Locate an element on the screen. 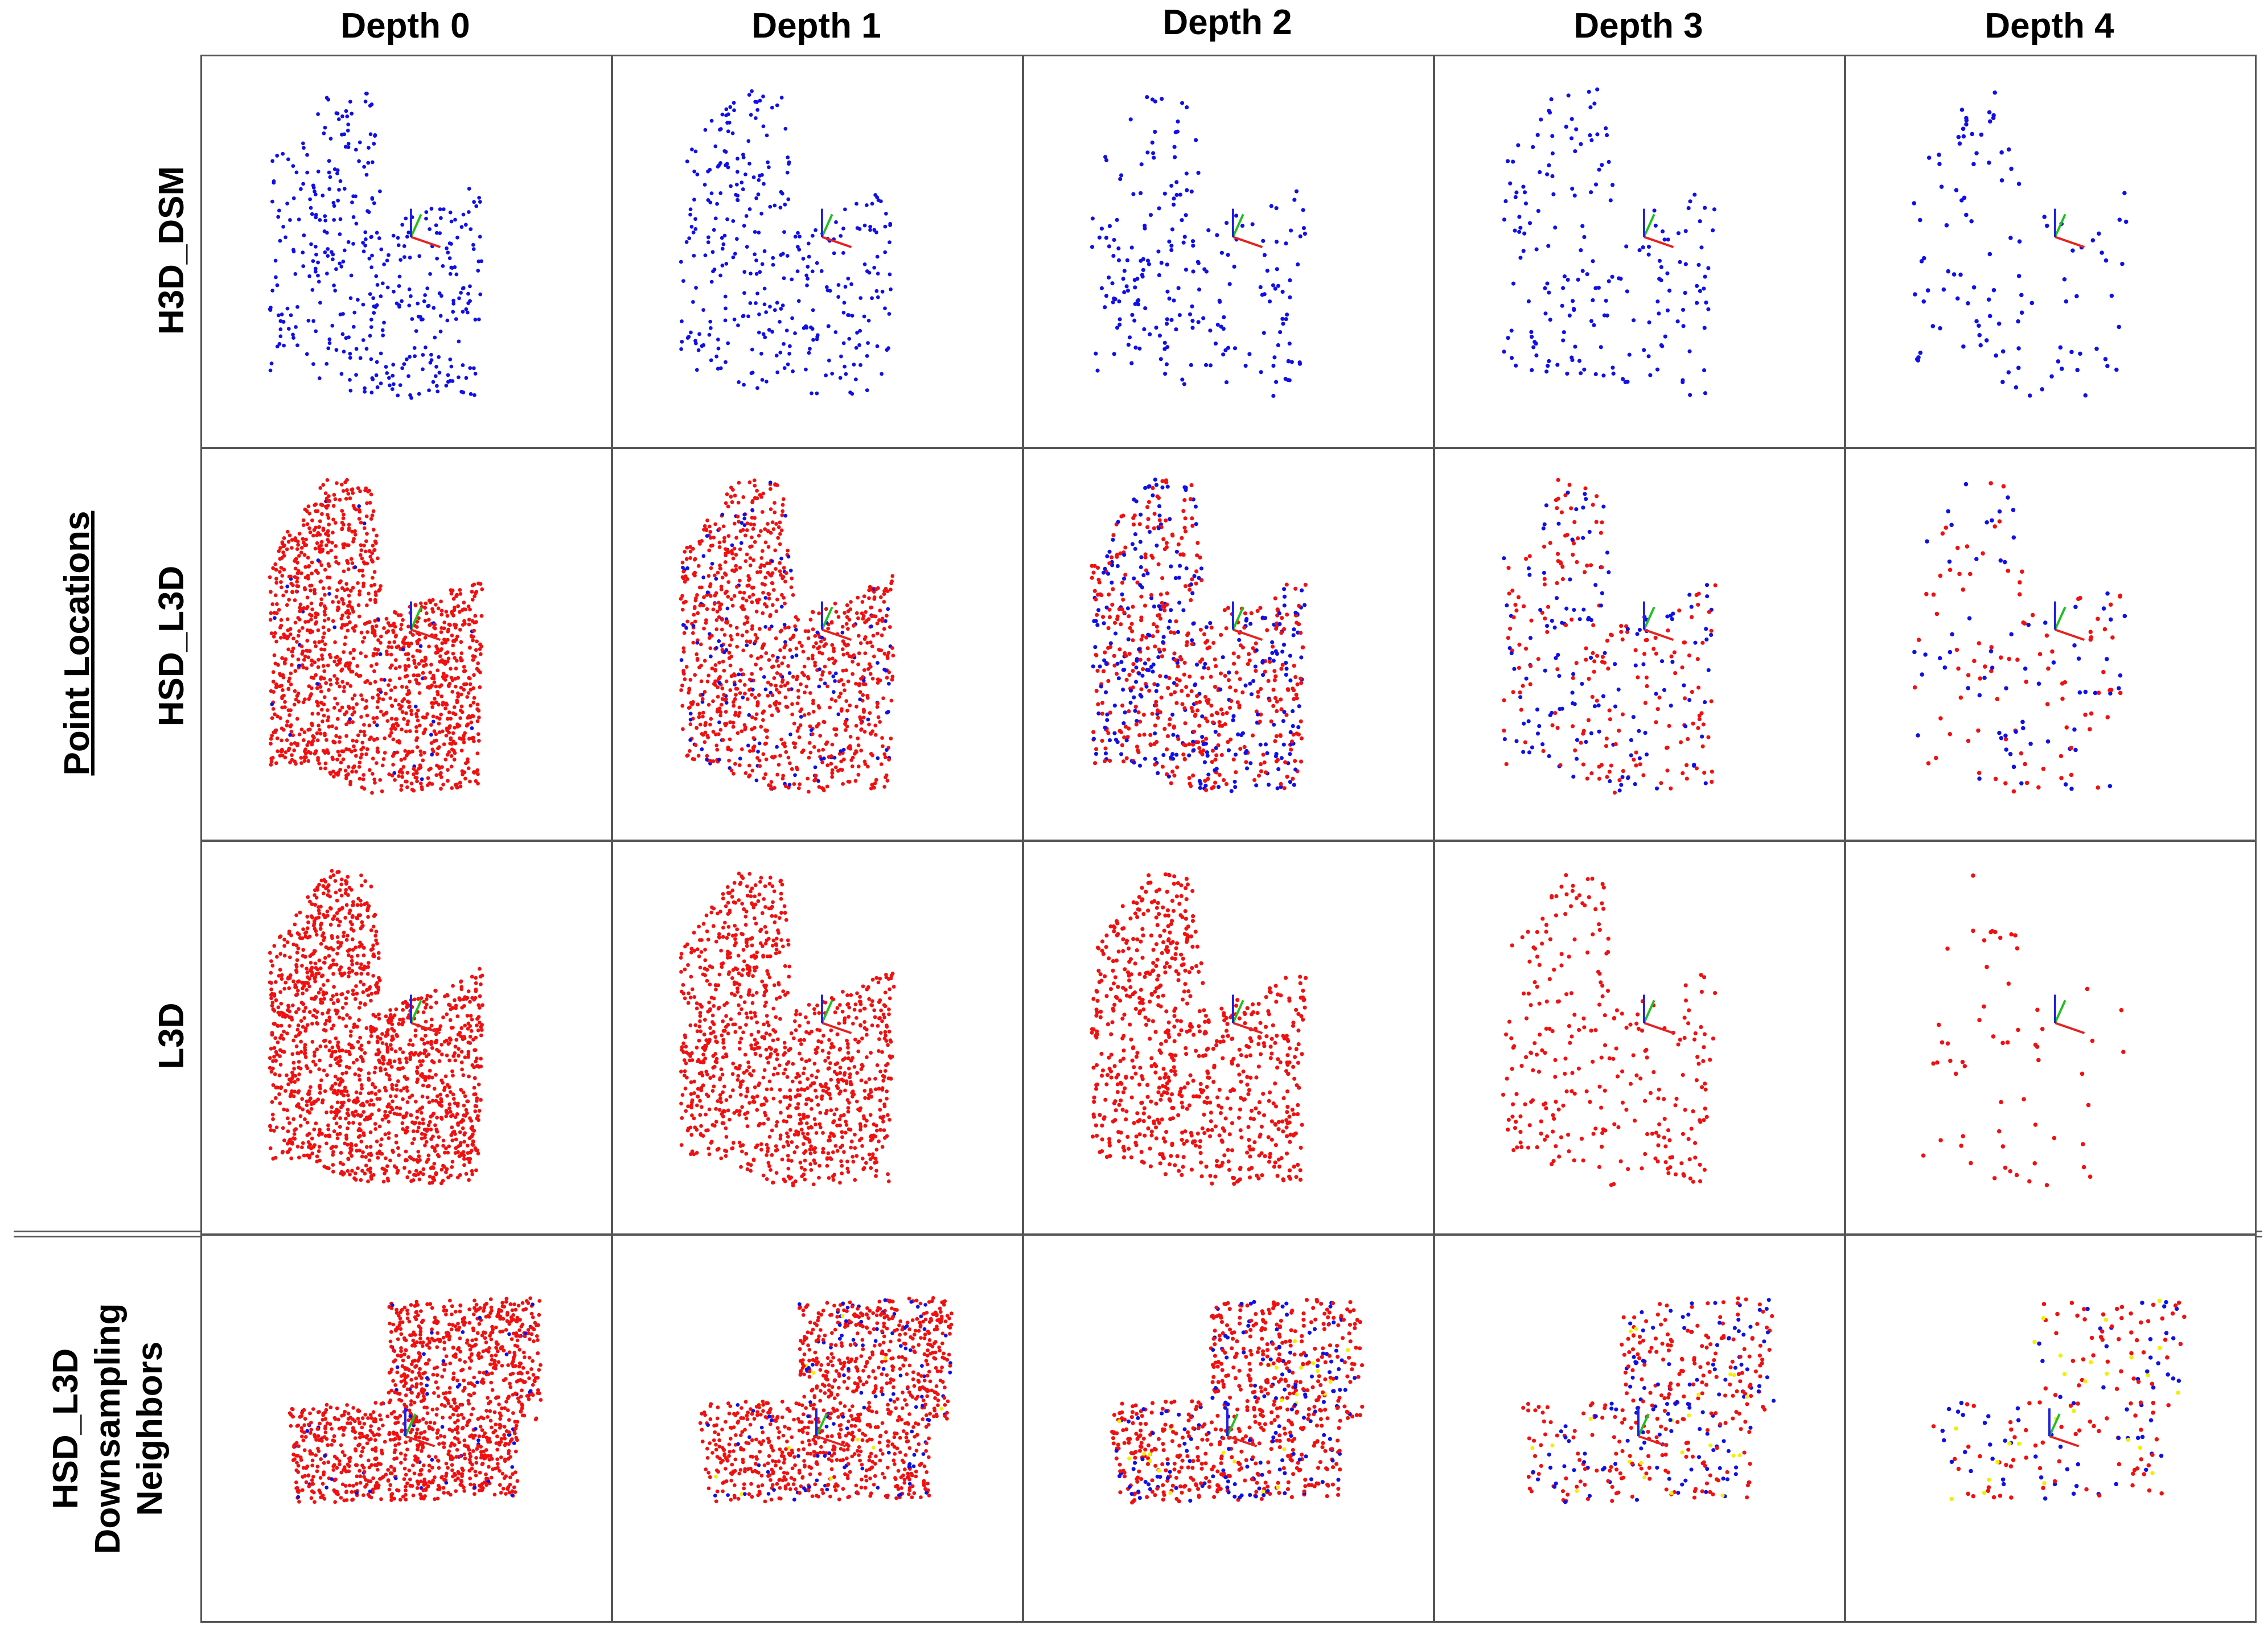 This screenshot has height=1637, width=2268. point-cloud-plot is located at coordinates (1610, 637).